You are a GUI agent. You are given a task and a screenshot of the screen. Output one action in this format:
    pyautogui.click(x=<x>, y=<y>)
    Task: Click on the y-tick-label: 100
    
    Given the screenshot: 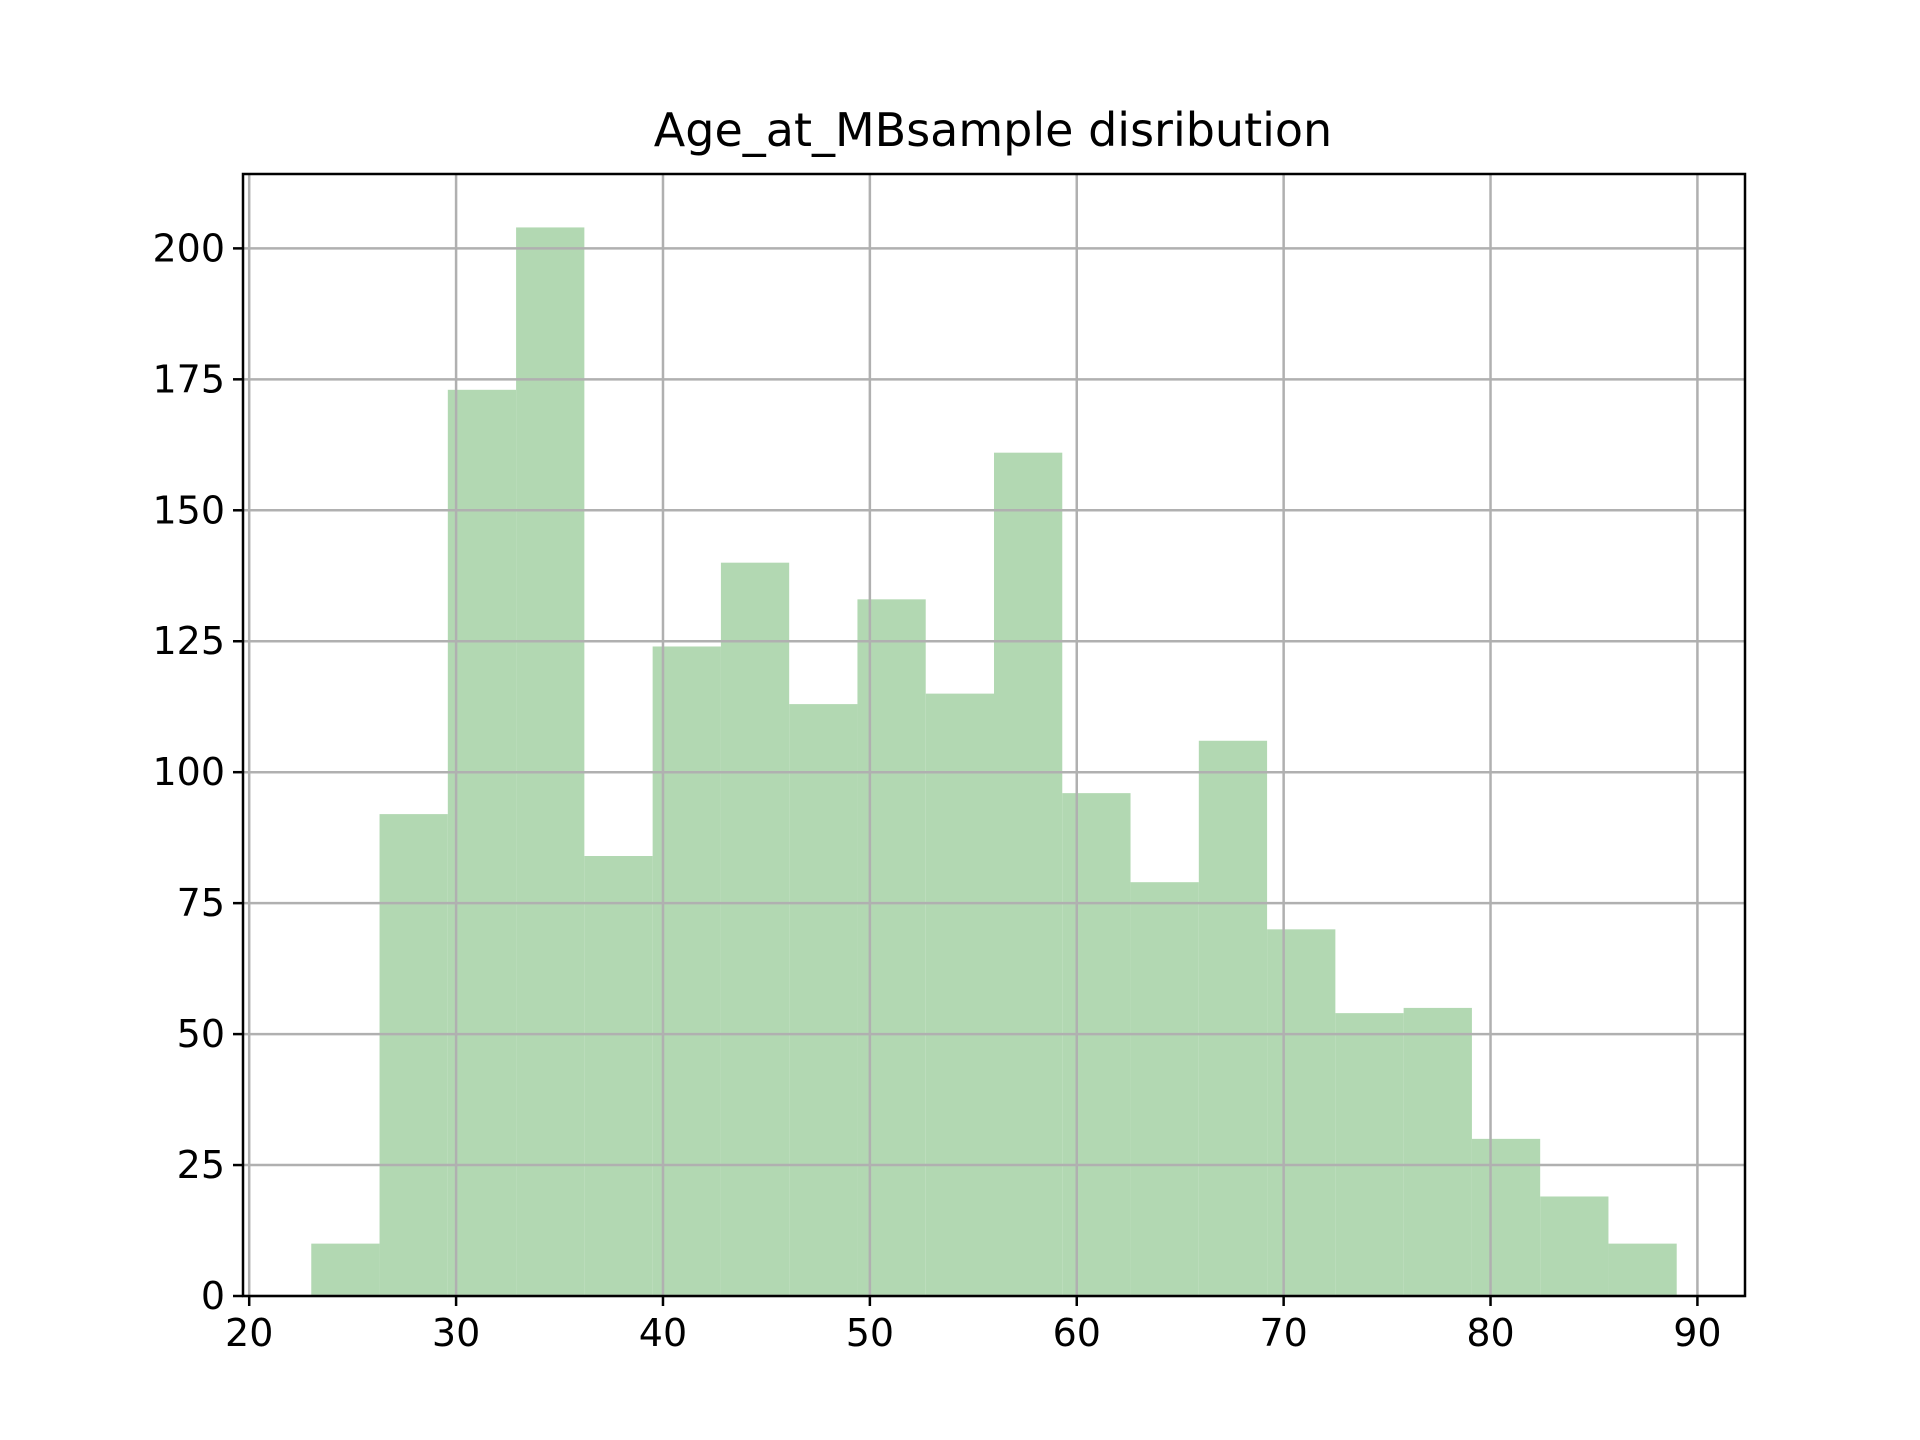 What is the action you would take?
    pyautogui.click(x=188, y=772)
    